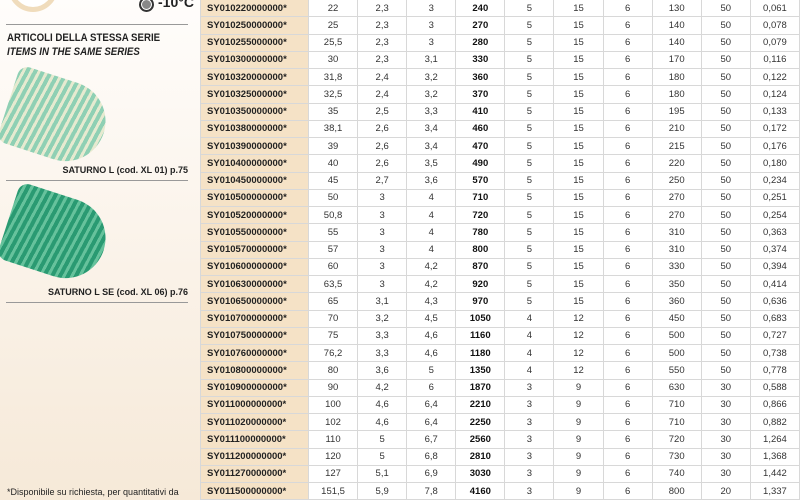 This screenshot has width=800, height=500. I want to click on table-row: SY010350000000* 35 2,5 3,3 410 5 15 6 195 50 0,133, so click(500, 111).